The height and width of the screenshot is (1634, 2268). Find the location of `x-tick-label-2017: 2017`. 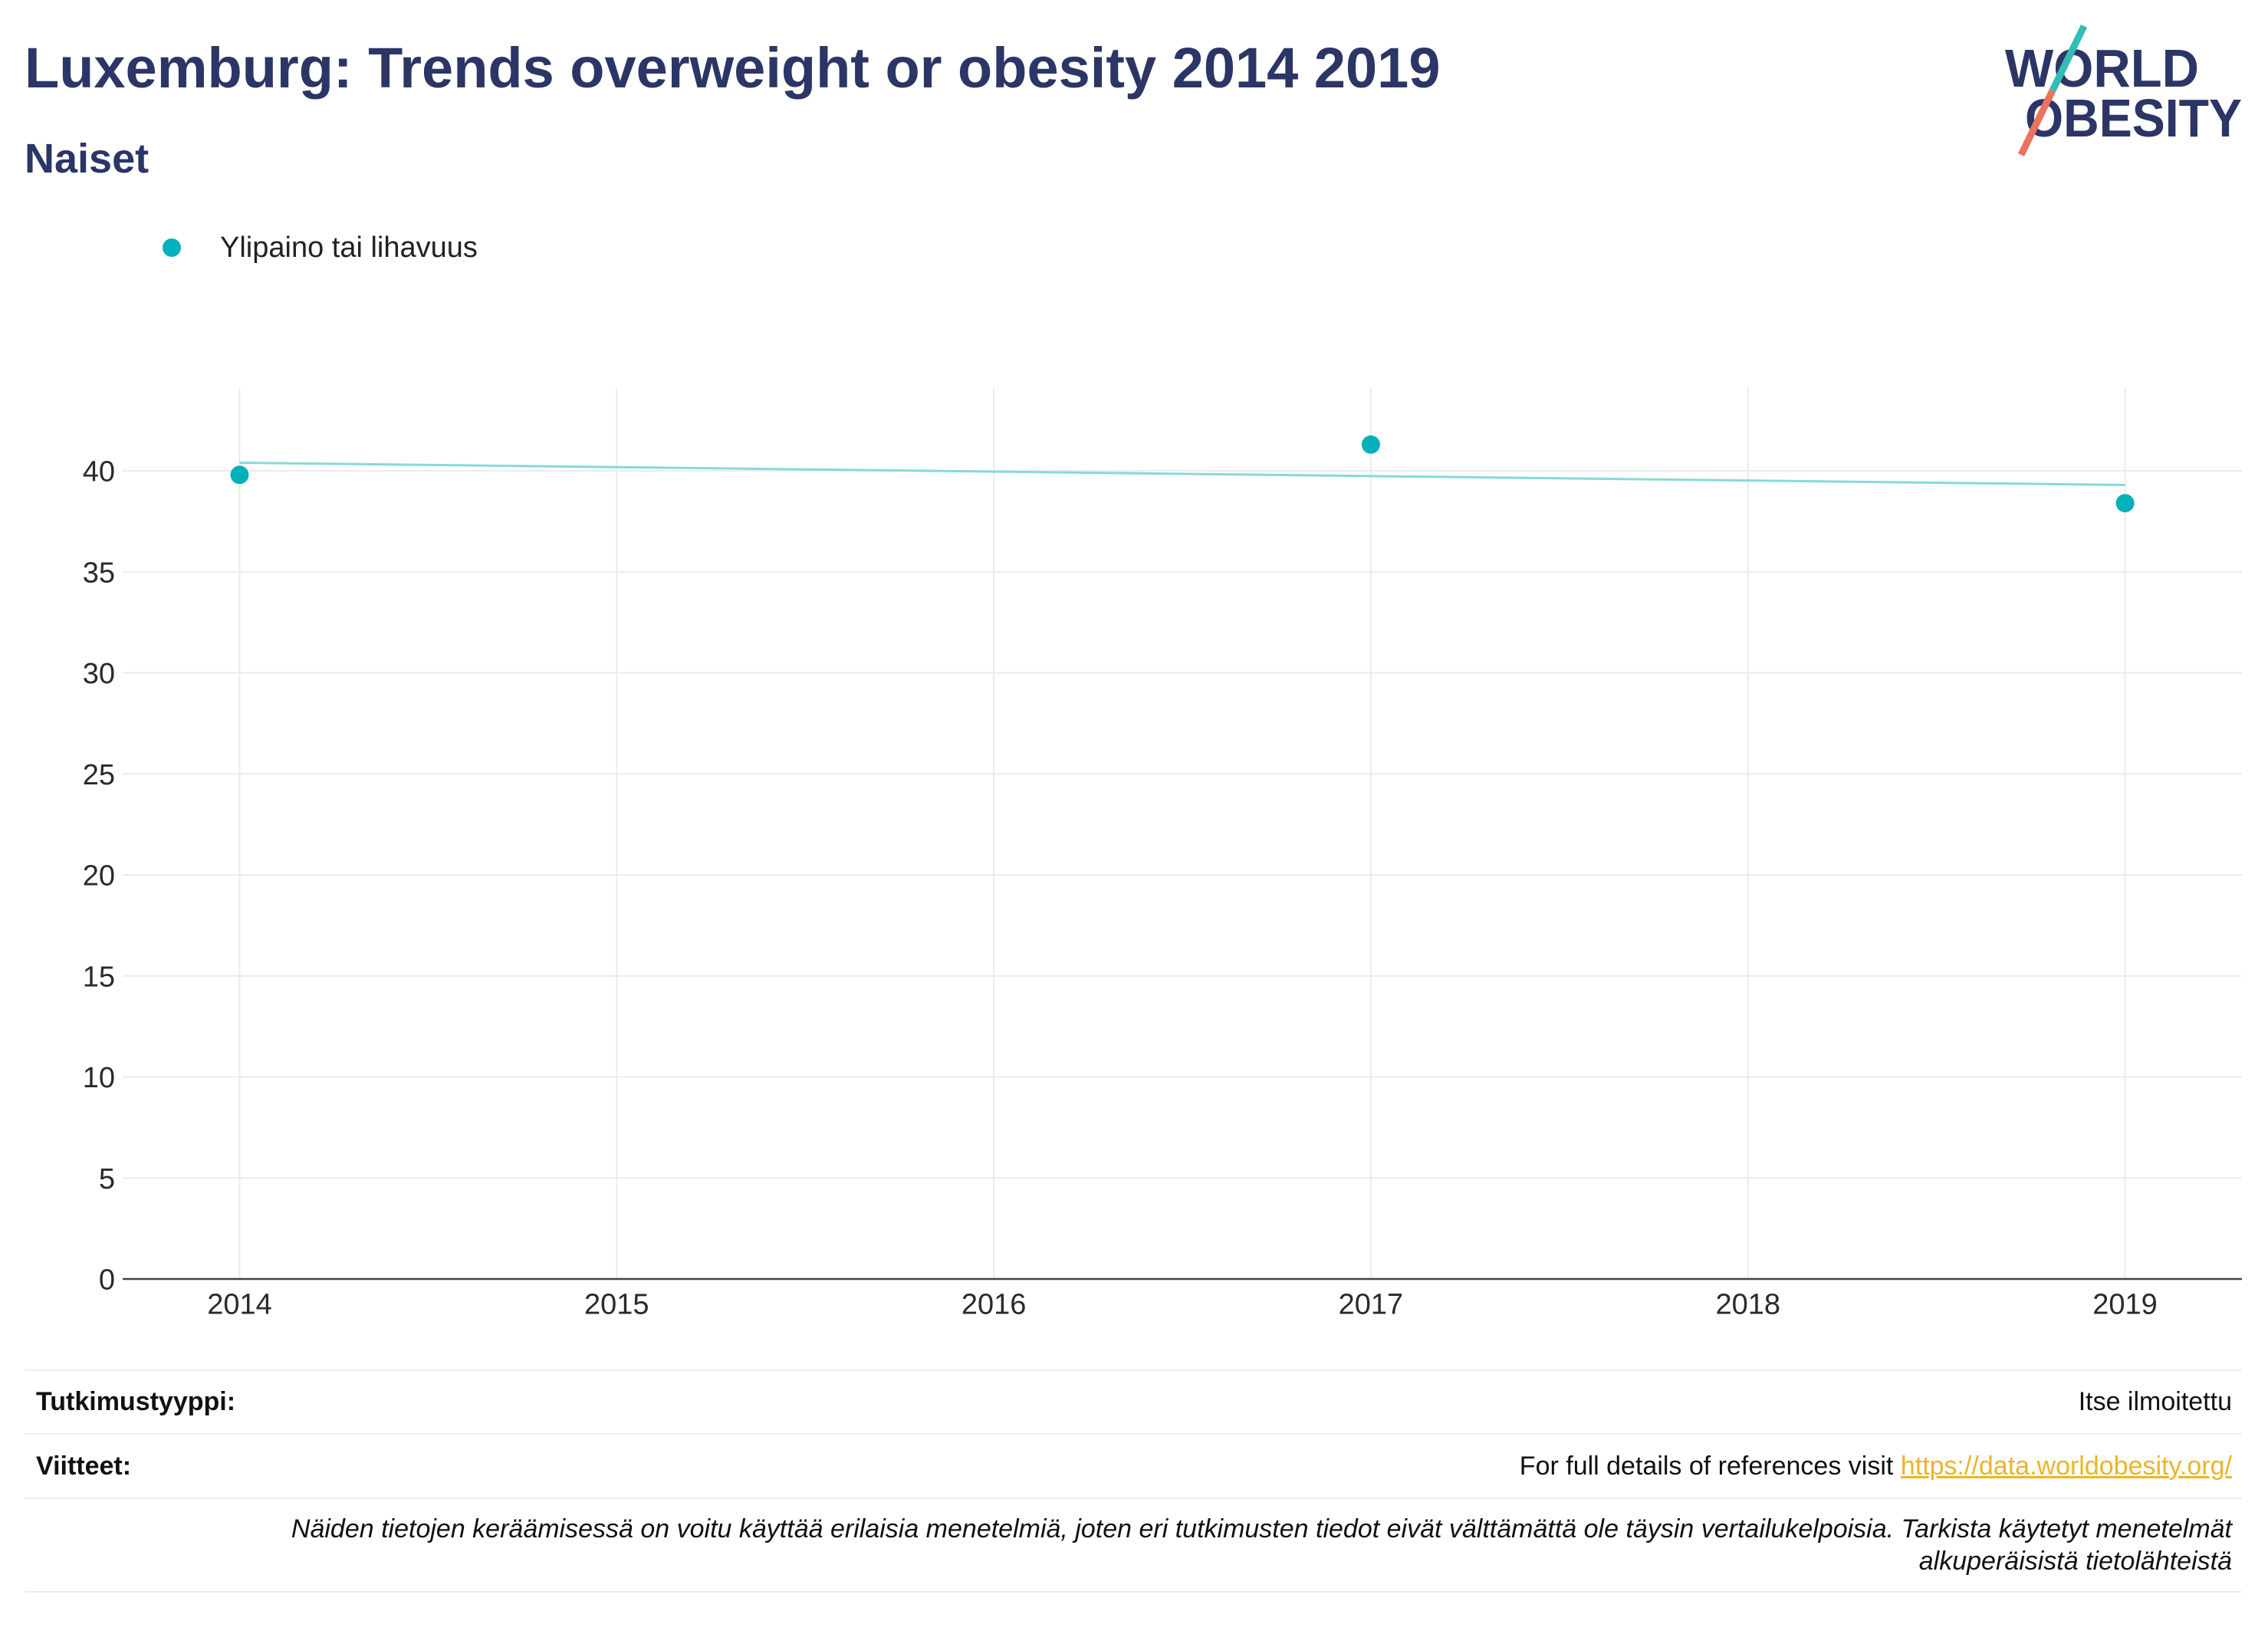

x-tick-label-2017: 2017 is located at coordinates (1371, 1305).